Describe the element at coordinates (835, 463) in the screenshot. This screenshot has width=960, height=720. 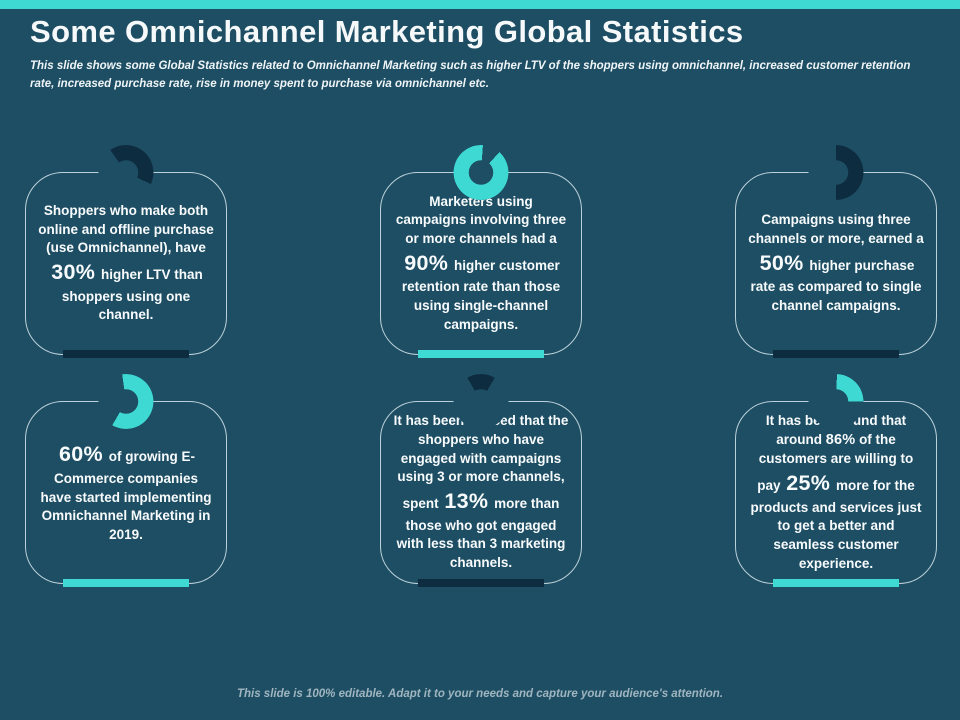
I see `stat-text: of the customers are willing to pay` at that location.